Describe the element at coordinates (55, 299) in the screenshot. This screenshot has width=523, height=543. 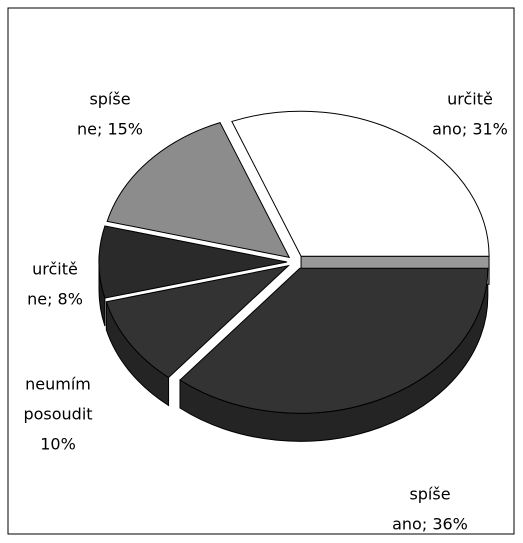
I see `slice-label: ne; 8%` at that location.